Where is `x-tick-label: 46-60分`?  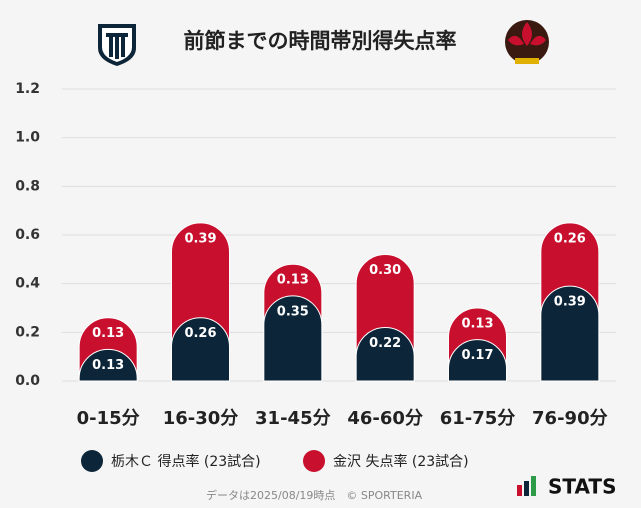 x-tick-label: 46-60分 is located at coordinates (385, 418).